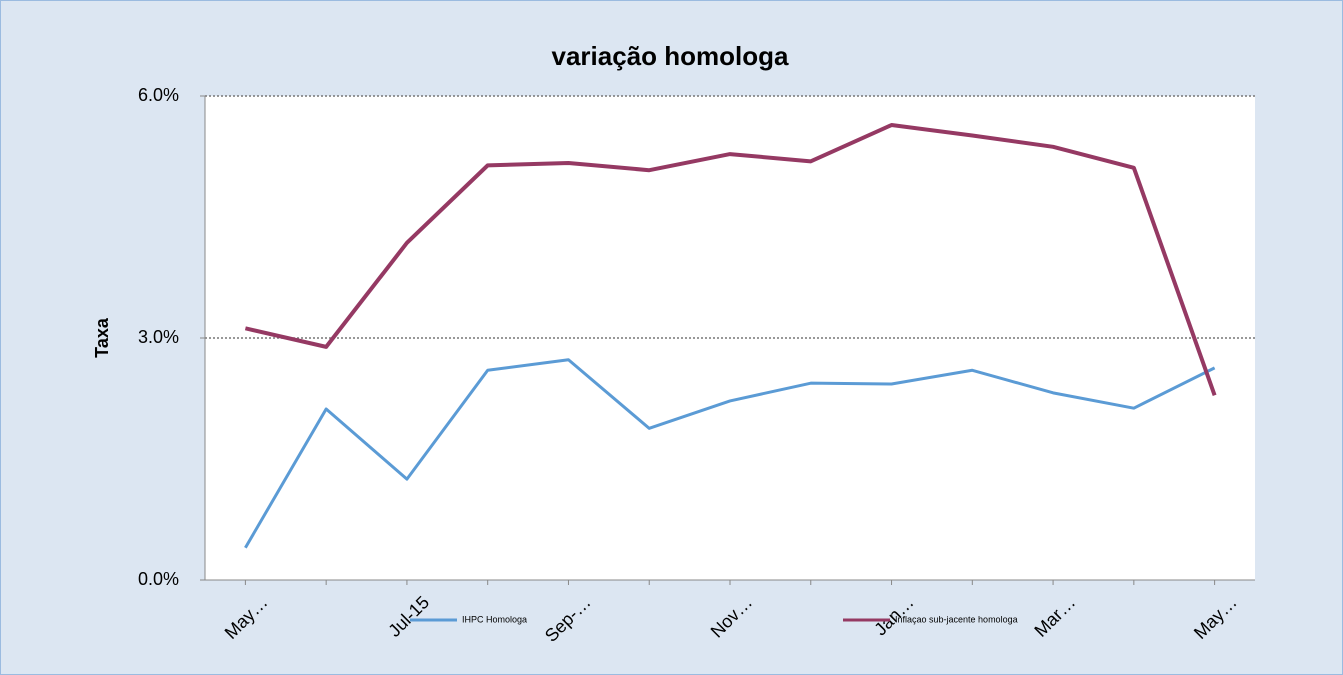 This screenshot has width=1343, height=675. Describe the element at coordinates (158, 579) in the screenshot. I see `y-tick-label: 0.0%` at that location.